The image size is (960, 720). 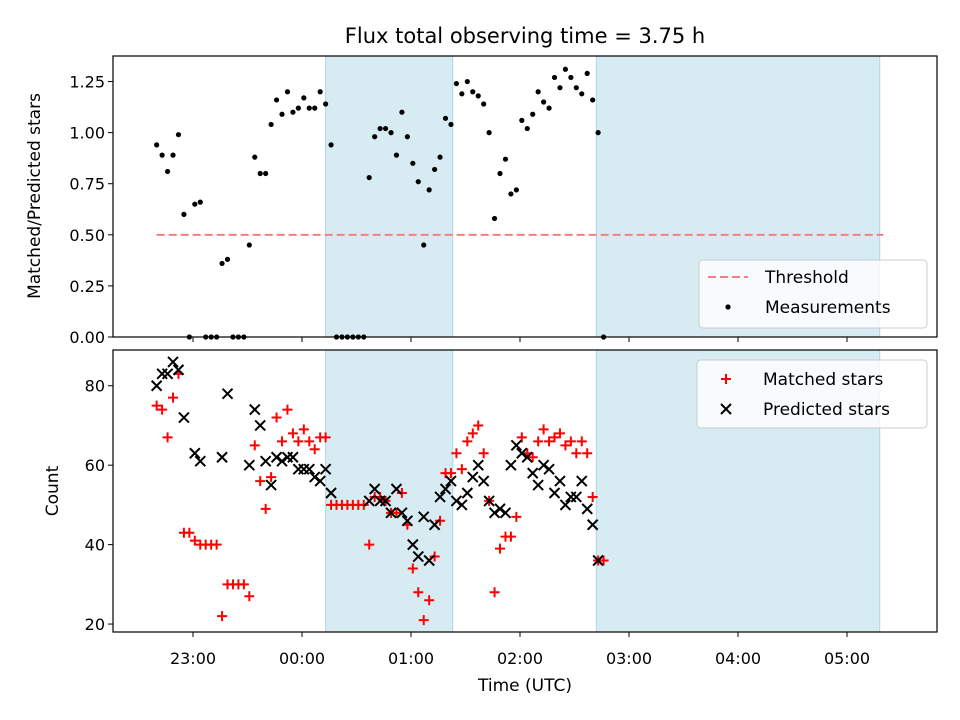 What do you see at coordinates (95, 624) in the screenshot?
I see `y-tick-label: 20` at bounding box center [95, 624].